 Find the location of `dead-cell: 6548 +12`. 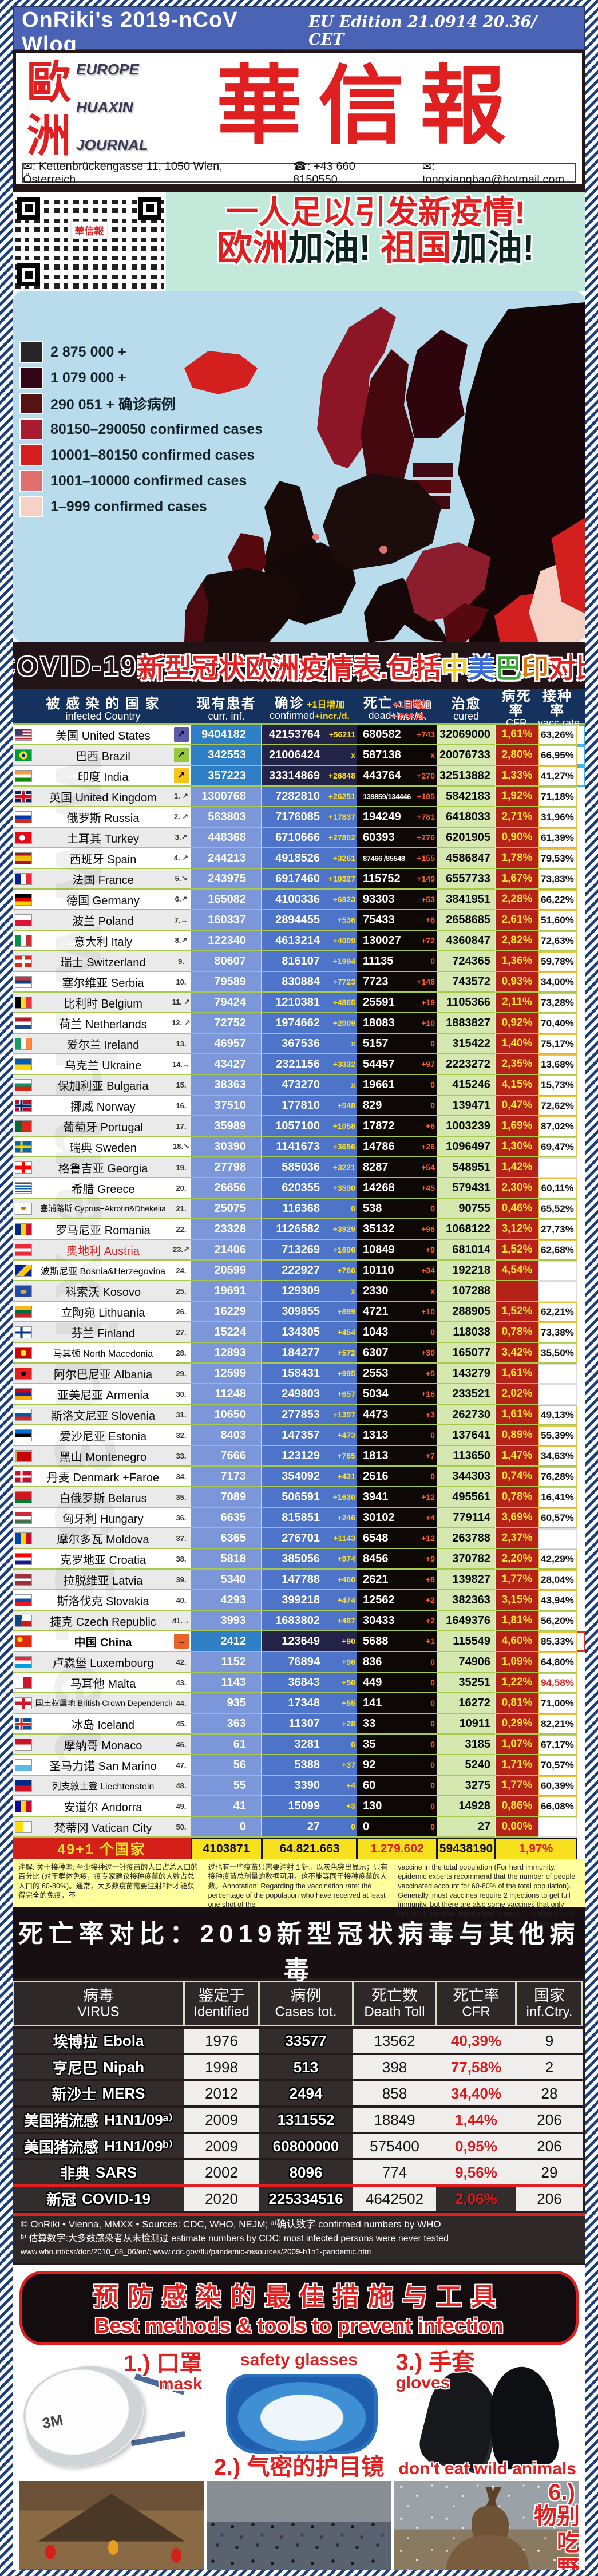

dead-cell: 6548 +12 is located at coordinates (397, 1538).